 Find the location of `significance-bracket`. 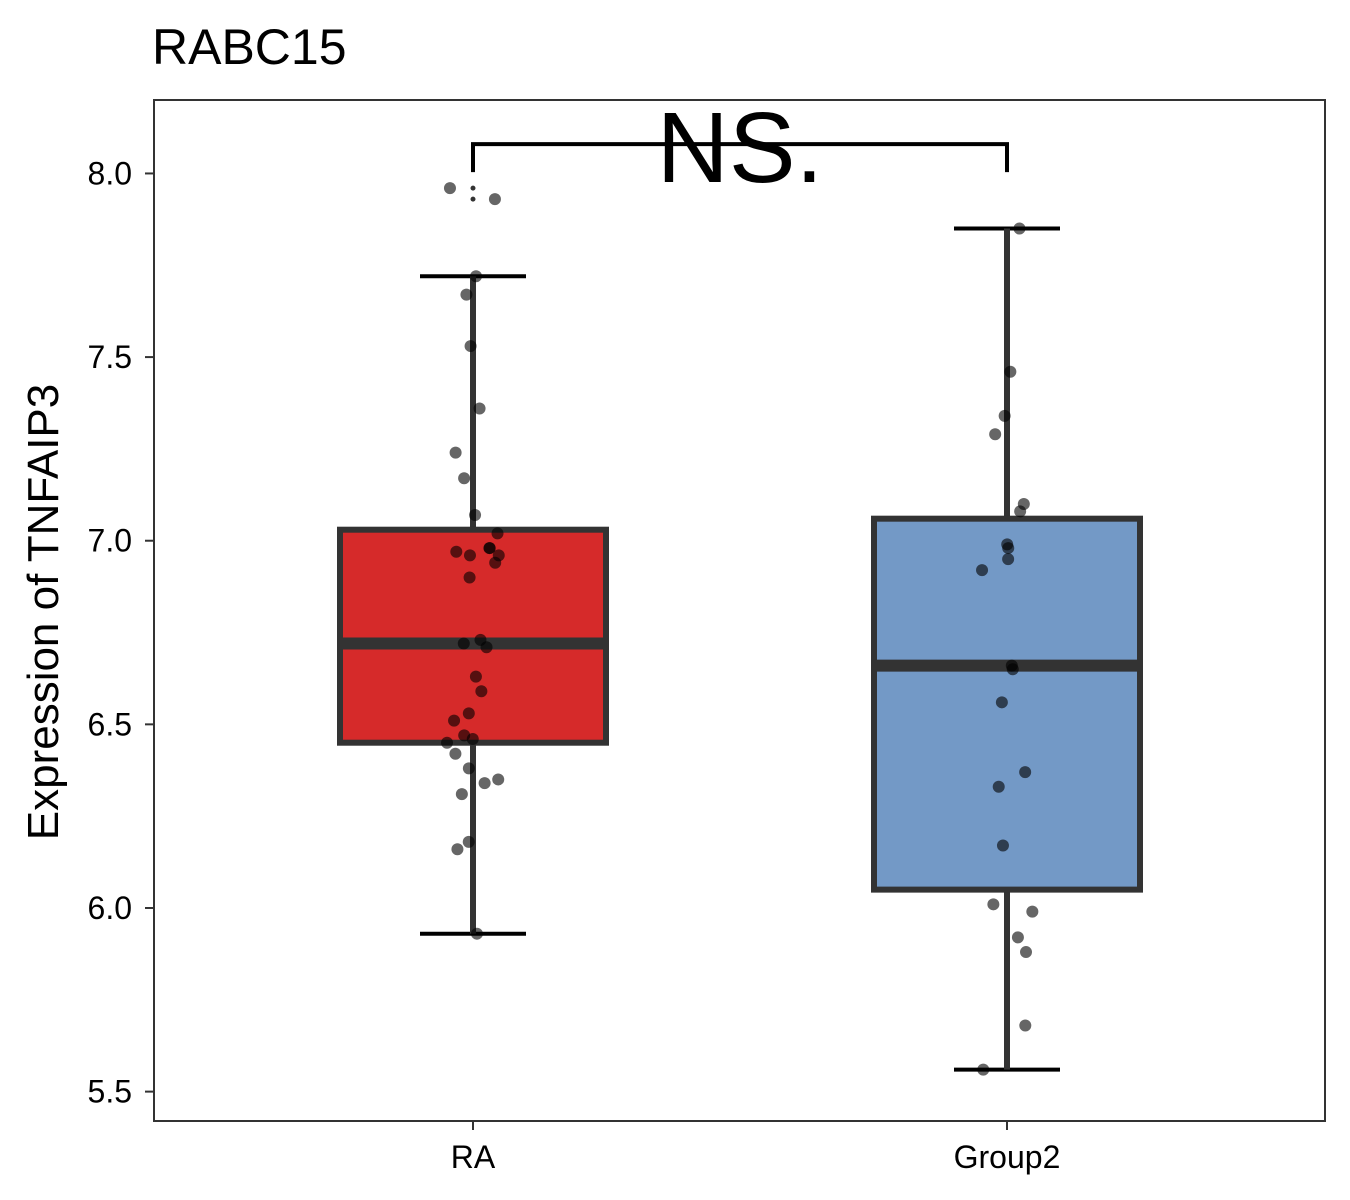

significance-bracket is located at coordinates (740, 157).